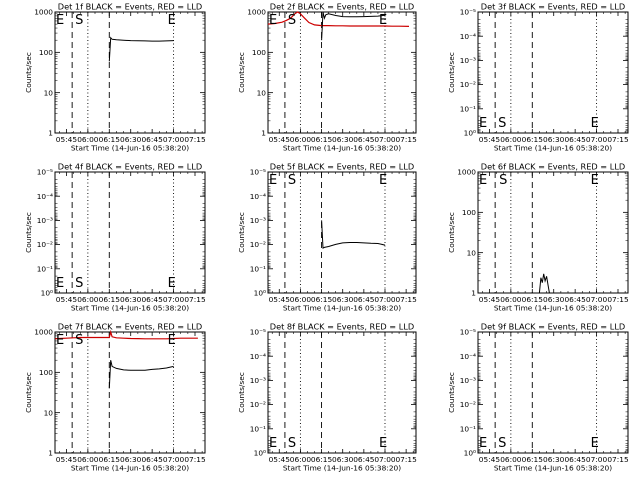 The width and height of the screenshot is (640, 480). What do you see at coordinates (342, 7) in the screenshot?
I see `chart-title: Det 2f BLACK = Events, RED = LLD` at bounding box center [342, 7].